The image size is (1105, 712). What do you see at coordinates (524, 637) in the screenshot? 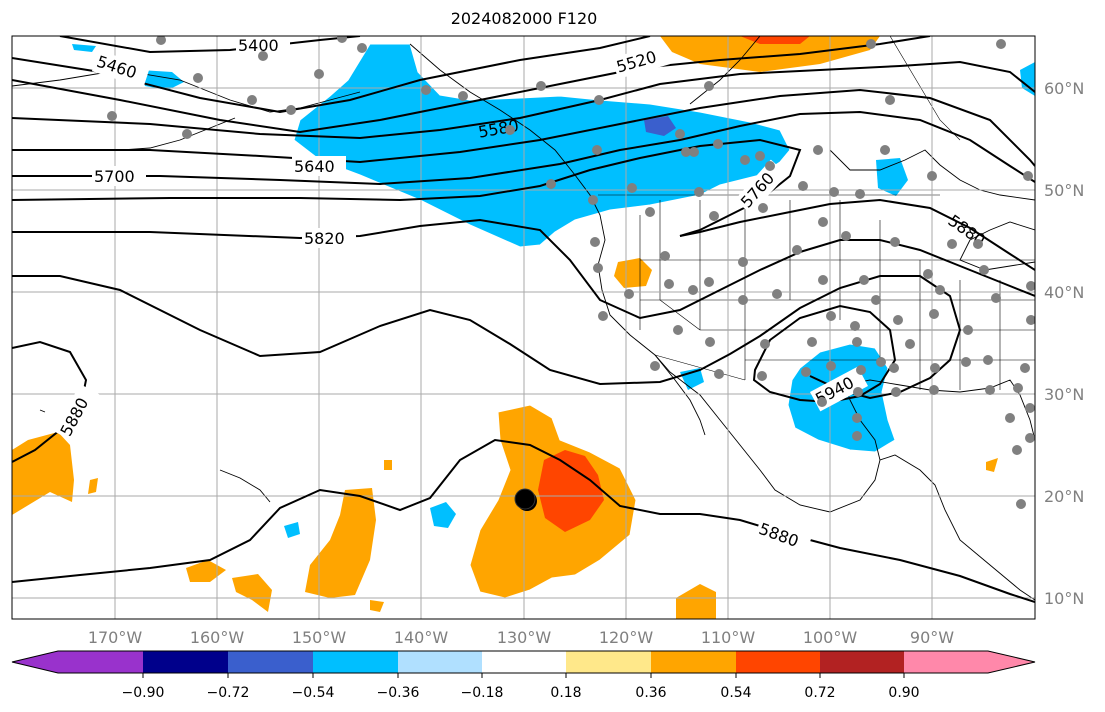
I see `lon-label: 130°W` at bounding box center [524, 637].